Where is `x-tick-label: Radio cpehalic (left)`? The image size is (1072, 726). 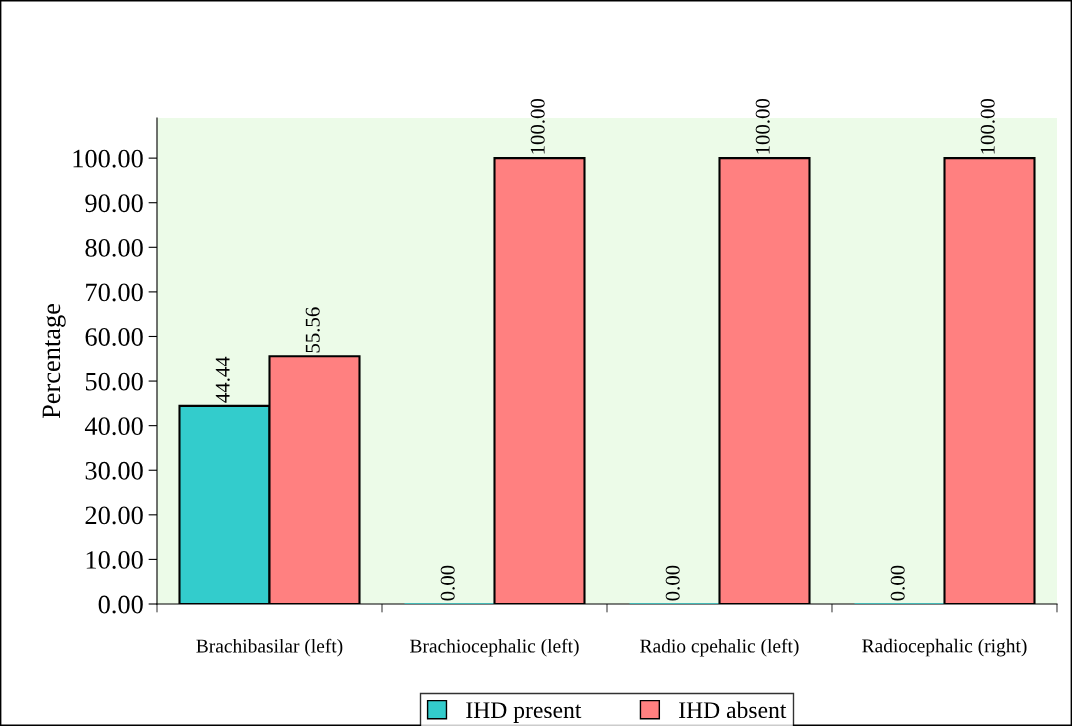
x-tick-label: Radio cpehalic (left) is located at coordinates (719, 647).